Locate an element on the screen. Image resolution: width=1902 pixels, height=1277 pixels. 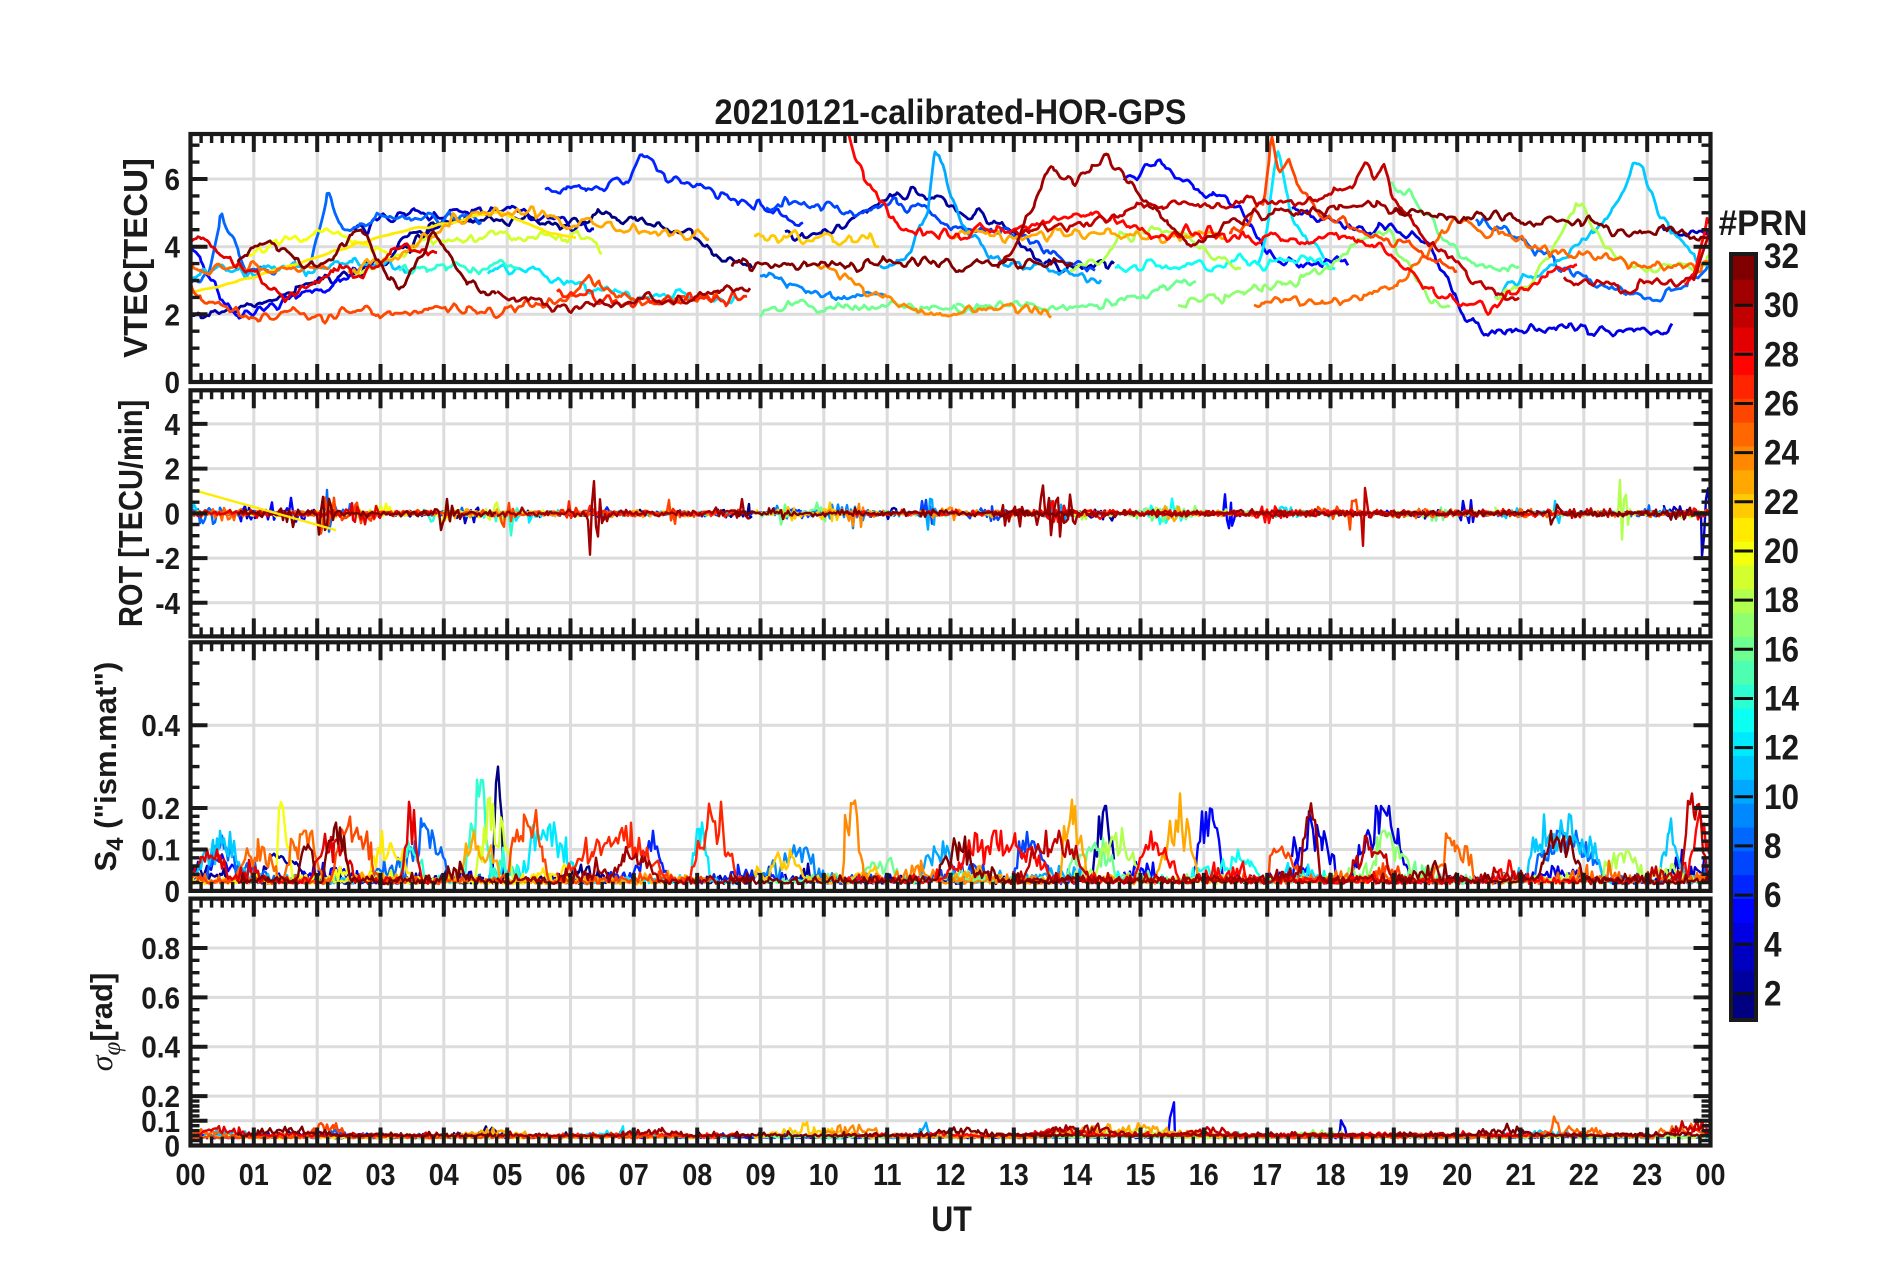
svg-text: 23 is located at coordinates (1647, 1175).